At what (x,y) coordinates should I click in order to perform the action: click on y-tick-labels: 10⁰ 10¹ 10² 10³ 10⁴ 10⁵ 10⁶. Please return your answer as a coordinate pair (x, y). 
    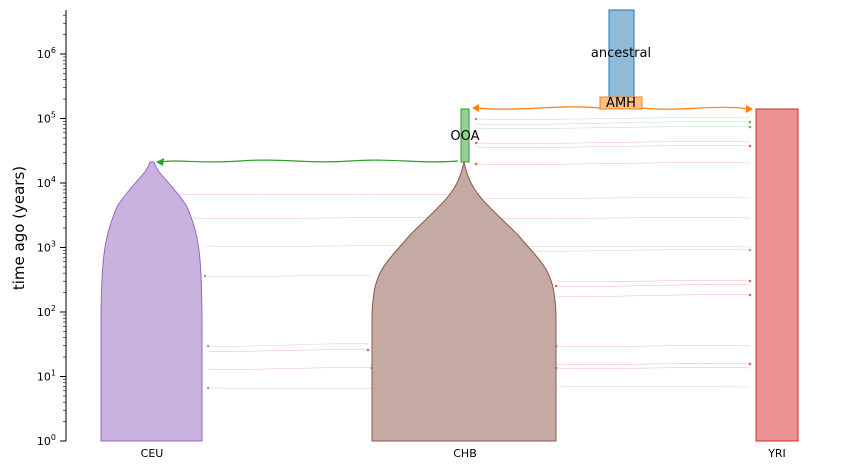
    Looking at the image, I should click on (51, 231).